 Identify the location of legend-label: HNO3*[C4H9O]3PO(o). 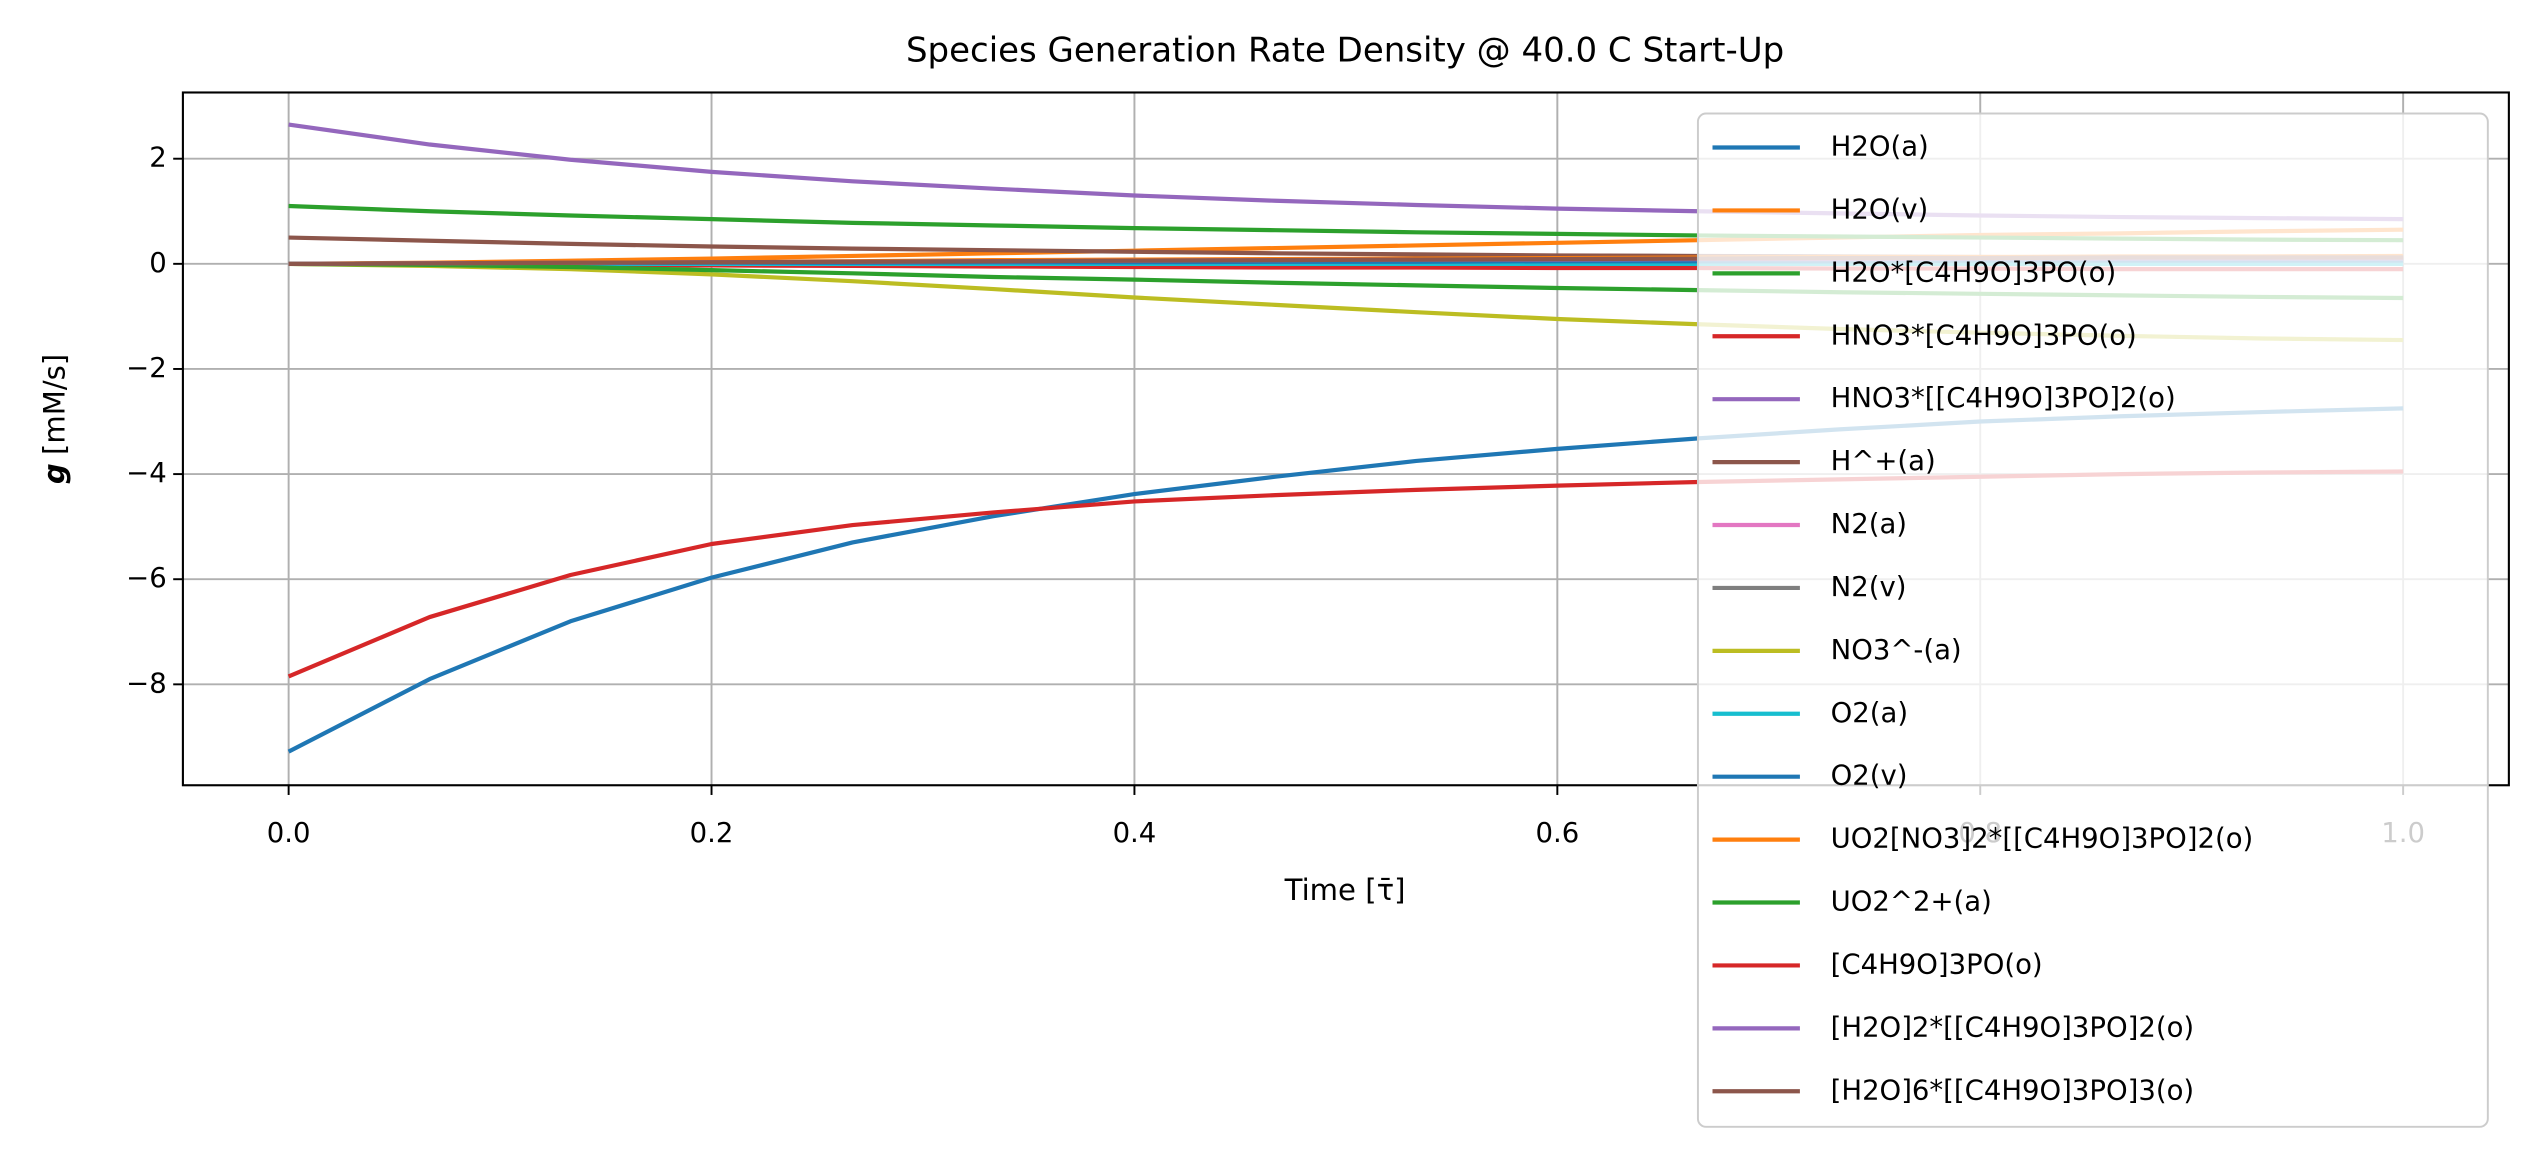
(1984, 335).